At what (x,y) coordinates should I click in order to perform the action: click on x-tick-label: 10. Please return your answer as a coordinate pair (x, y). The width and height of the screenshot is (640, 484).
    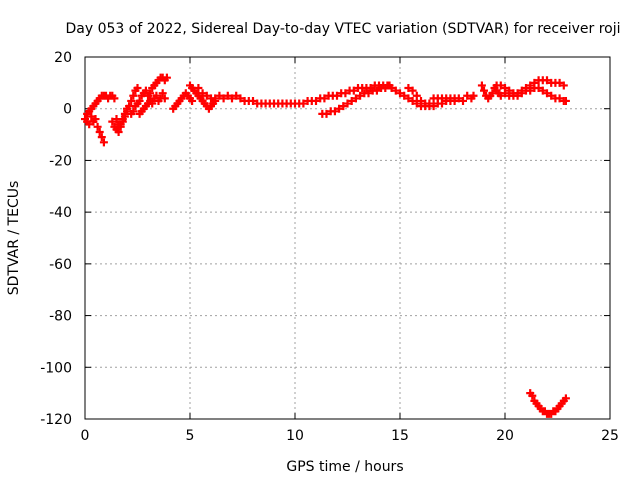
    Looking at the image, I should click on (295, 436).